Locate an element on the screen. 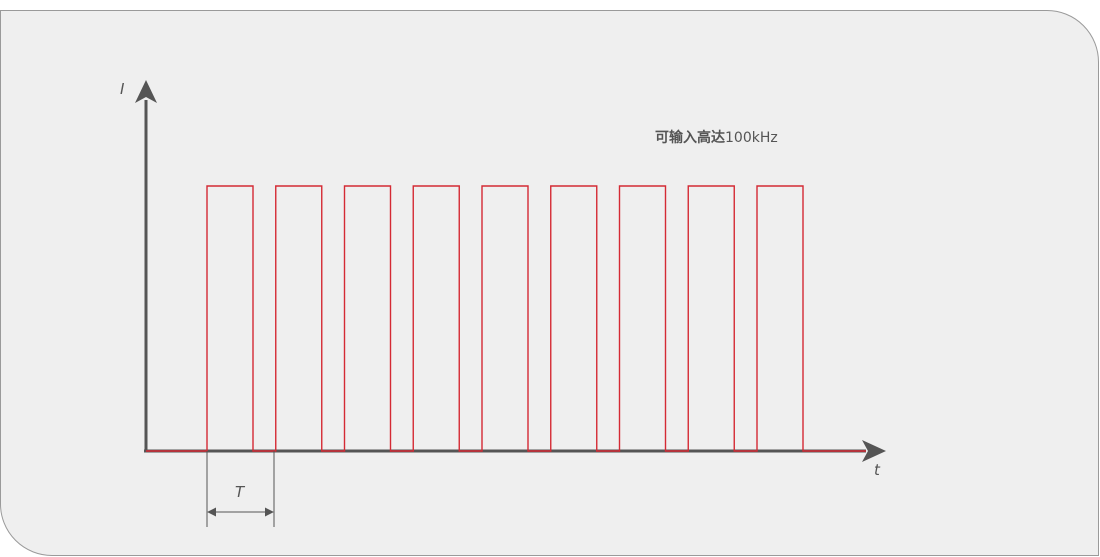 Image resolution: width=1100 pixels, height=557 pixels. y-axis-arrowhead is located at coordinates (146, 91).